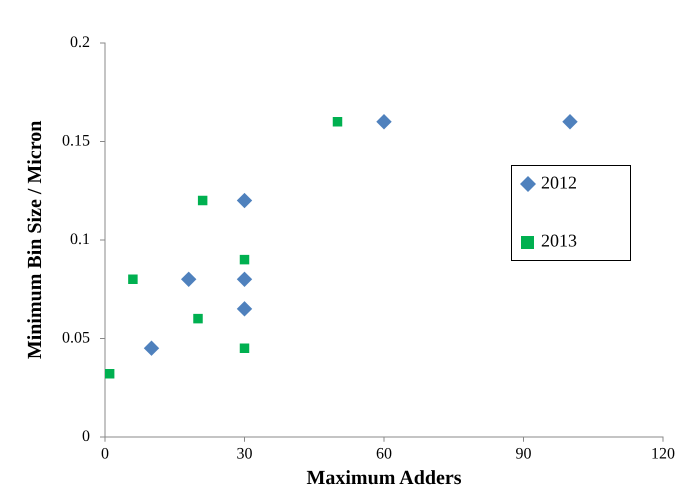 The image size is (689, 491). What do you see at coordinates (80, 43) in the screenshot?
I see `y-tick-label: 0.2` at bounding box center [80, 43].